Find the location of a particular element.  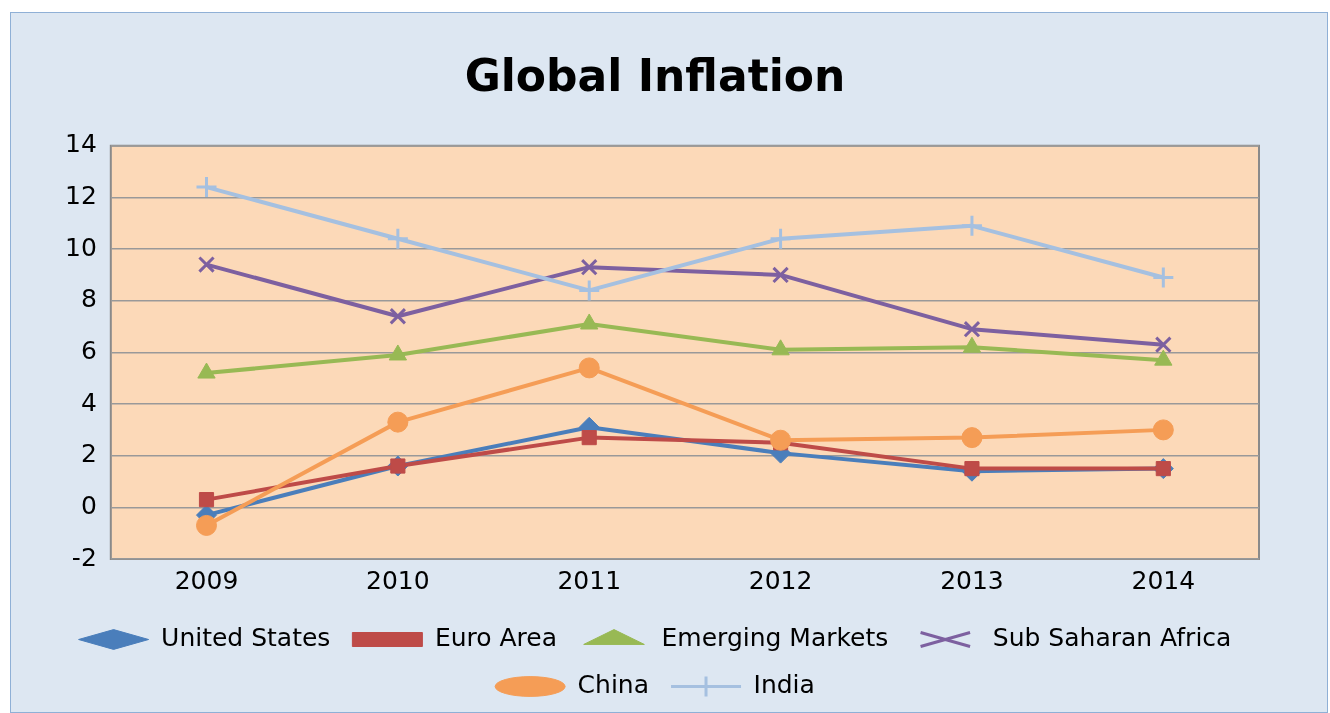

y-tick-label: 8 is located at coordinates (88, 299).